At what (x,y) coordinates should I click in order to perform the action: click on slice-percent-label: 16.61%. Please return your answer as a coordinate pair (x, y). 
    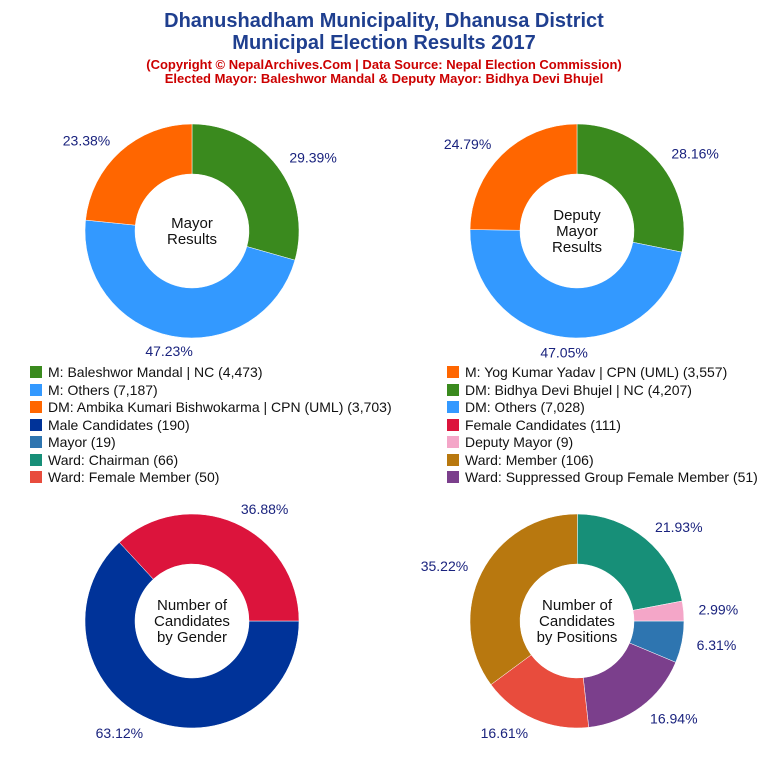
    Looking at the image, I should click on (504, 733).